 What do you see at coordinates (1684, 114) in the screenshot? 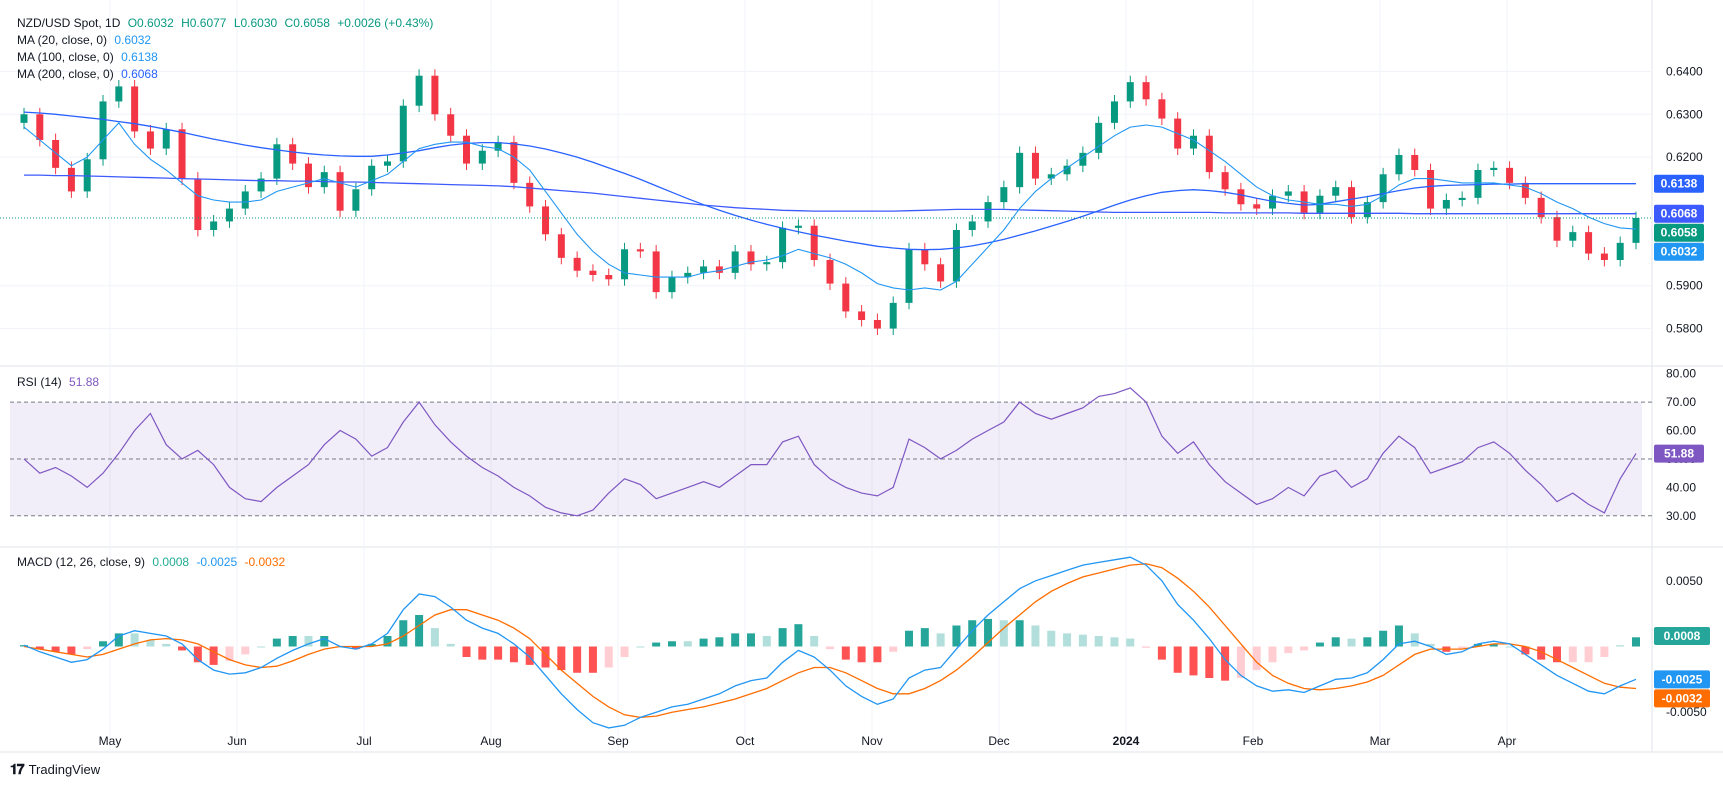
I see `price-tick-label: 0.6300` at bounding box center [1684, 114].